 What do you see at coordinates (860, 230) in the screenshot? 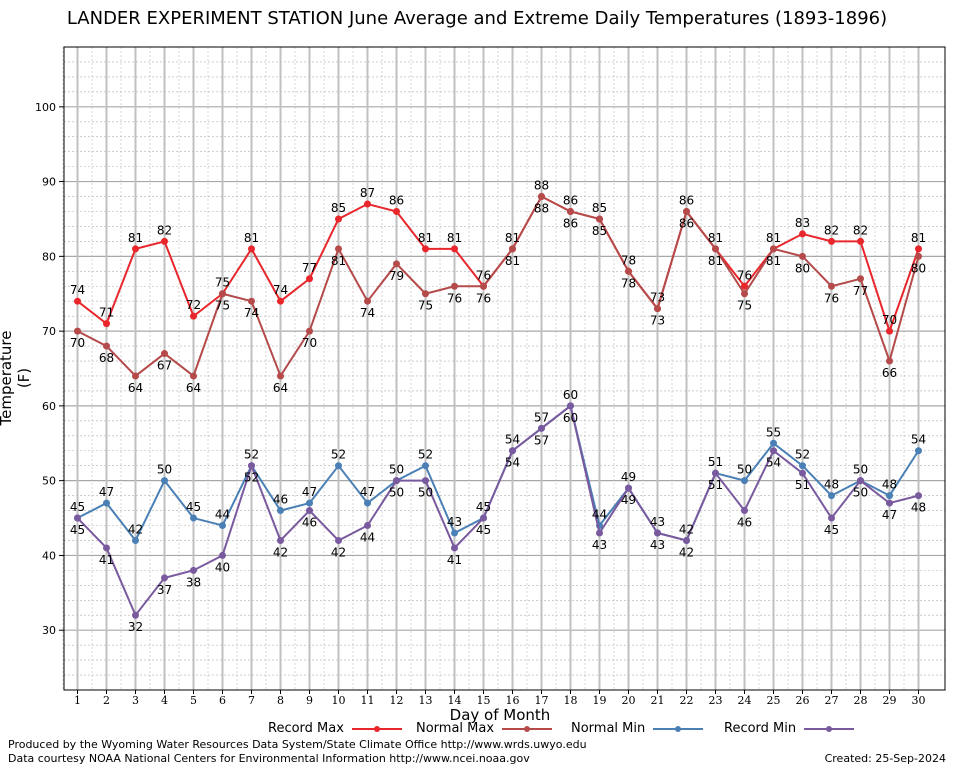
I see `data-label-record-max: 82` at bounding box center [860, 230].